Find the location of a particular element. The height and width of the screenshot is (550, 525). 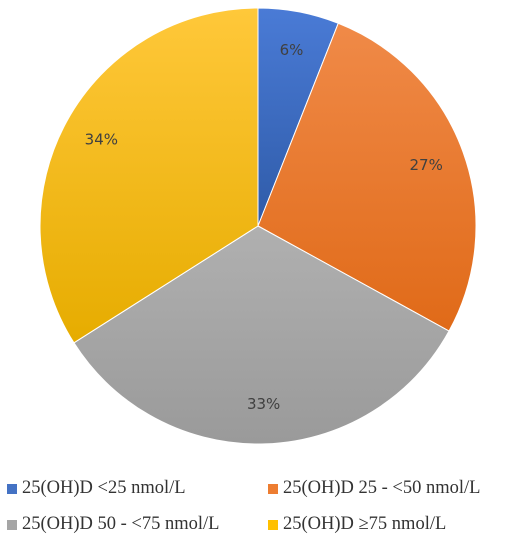

legend-label: 25(OH)D 25 - <50 nmol/L is located at coordinates (382, 488).